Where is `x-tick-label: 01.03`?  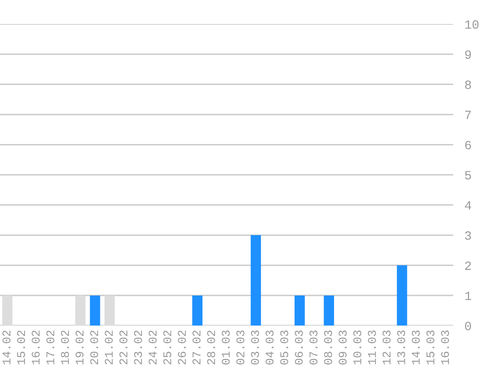
x-tick-label: 01.03 is located at coordinates (226, 347).